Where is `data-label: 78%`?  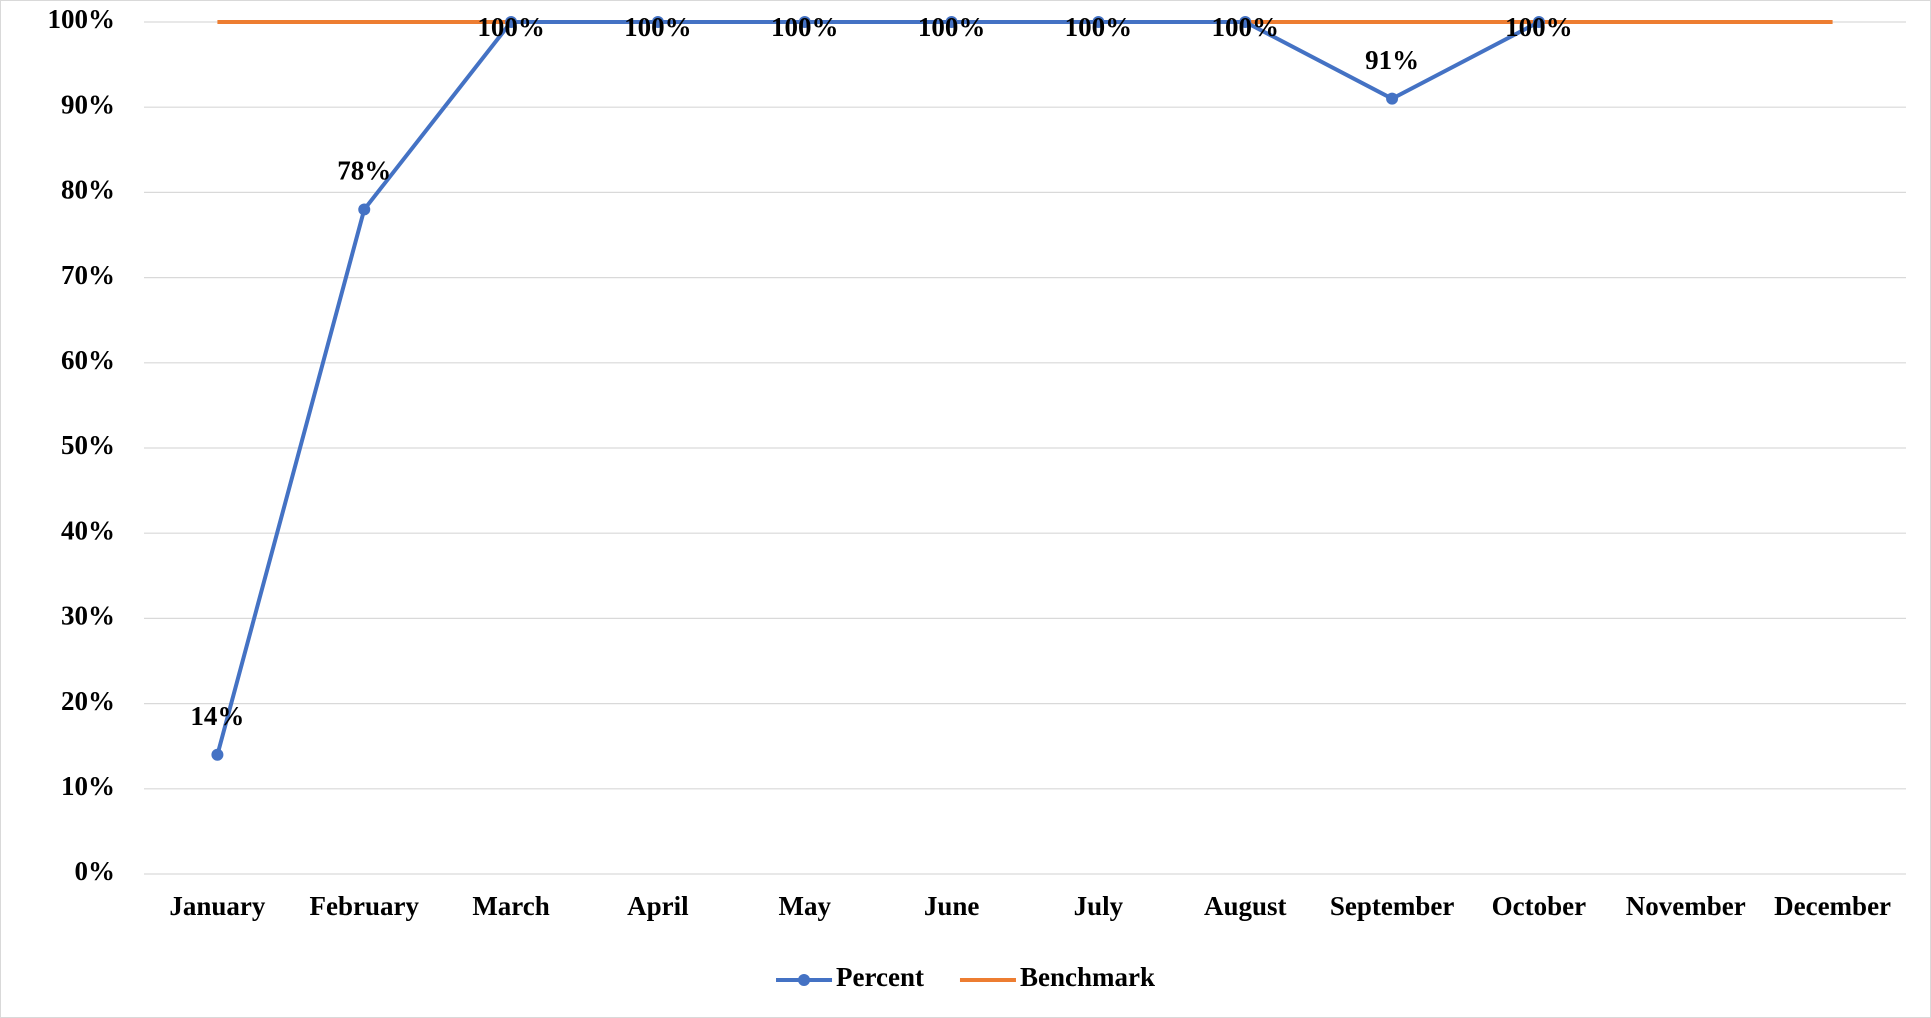 data-label: 78% is located at coordinates (364, 171).